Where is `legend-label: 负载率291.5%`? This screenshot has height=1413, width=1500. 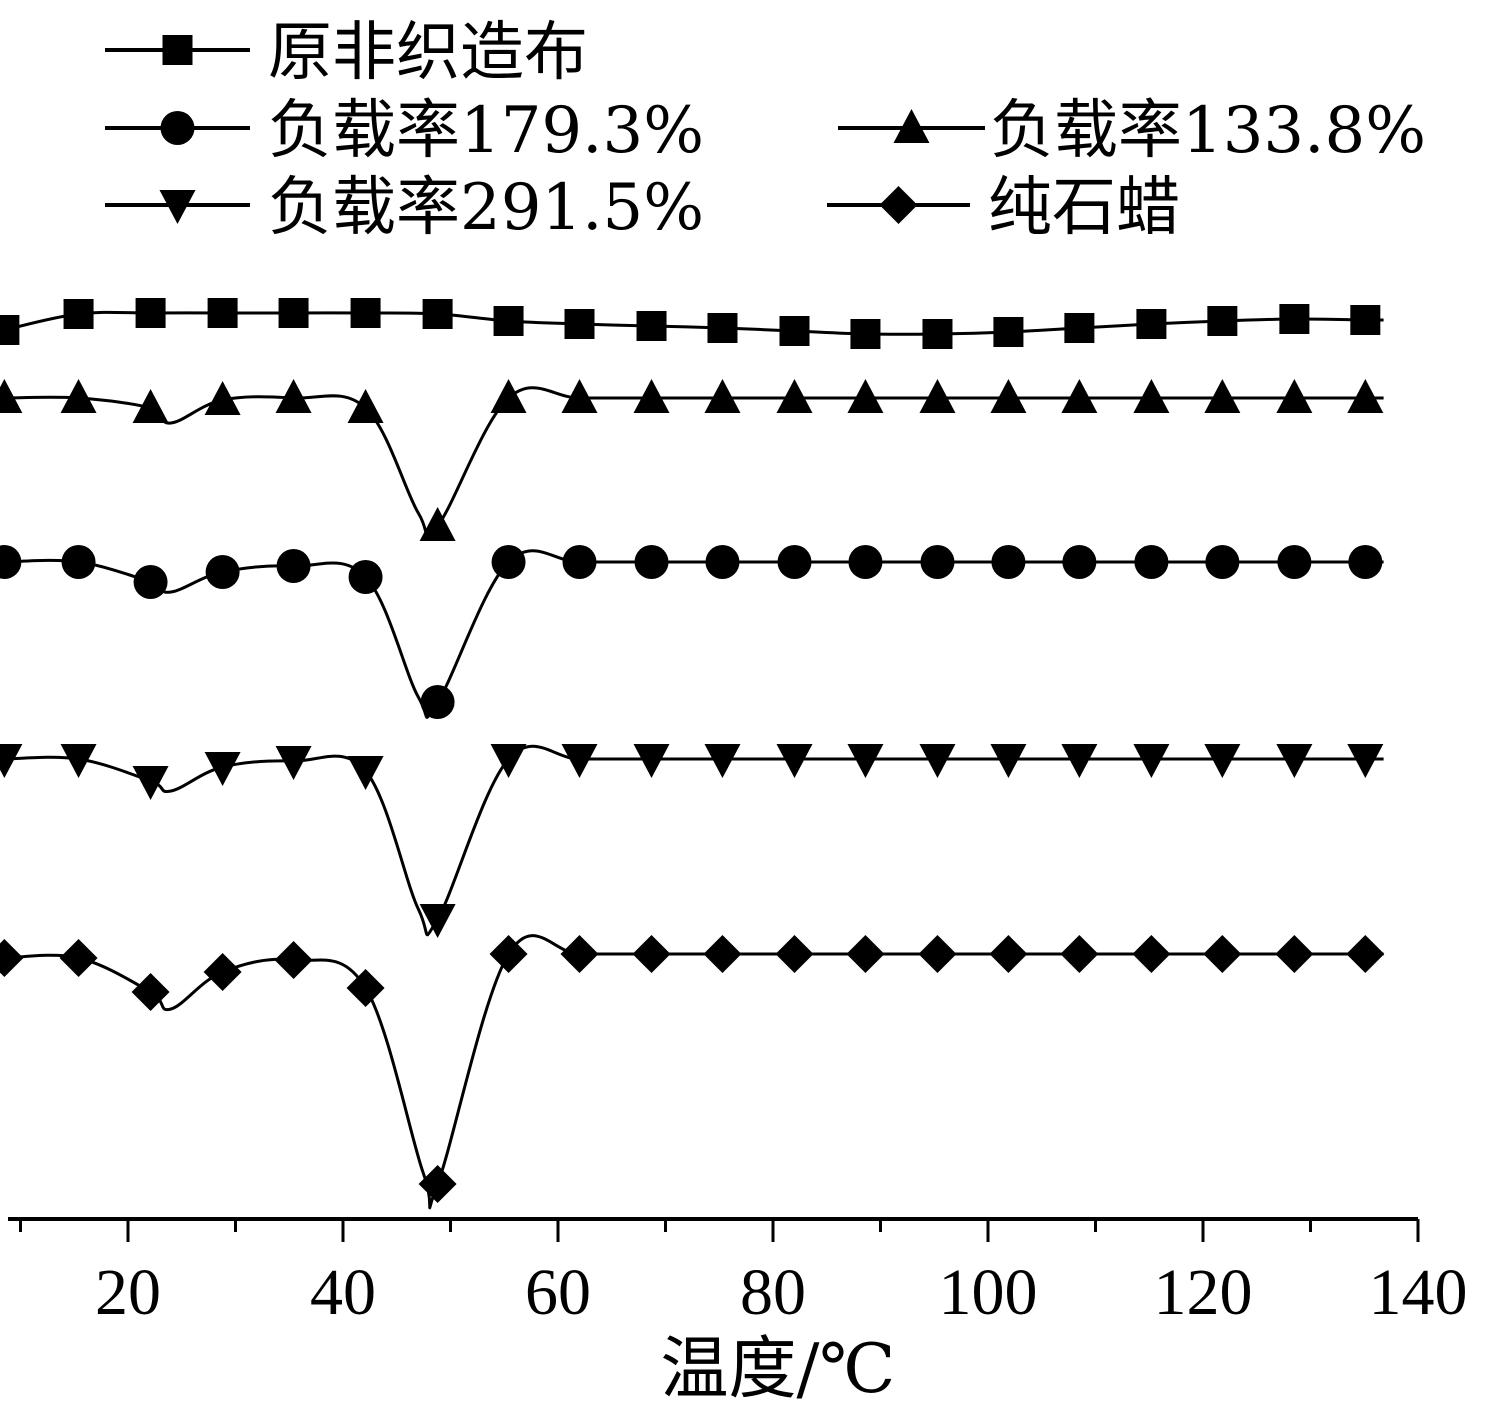
legend-label: 负载率291.5% is located at coordinates (486, 208).